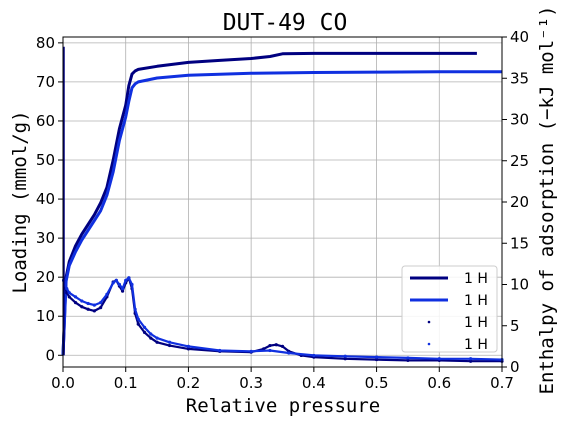 The width and height of the screenshot is (568, 422). I want to click on y-left-tick-label: 10, so click(45, 316).